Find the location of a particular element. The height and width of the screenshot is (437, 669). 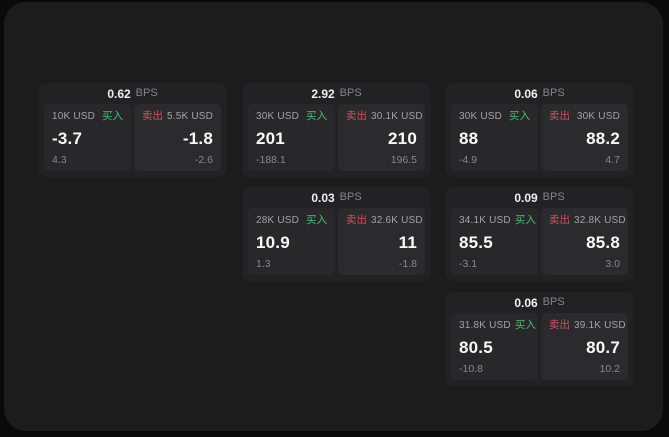

sell-change: 196.5 is located at coordinates (403, 159).